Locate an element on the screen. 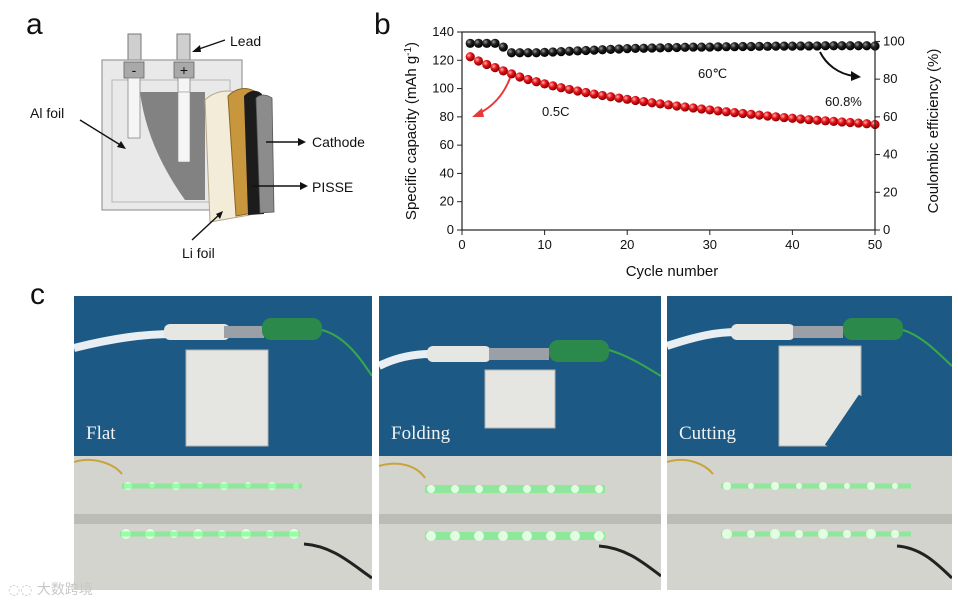  plus-sign: + is located at coordinates (184, 70).